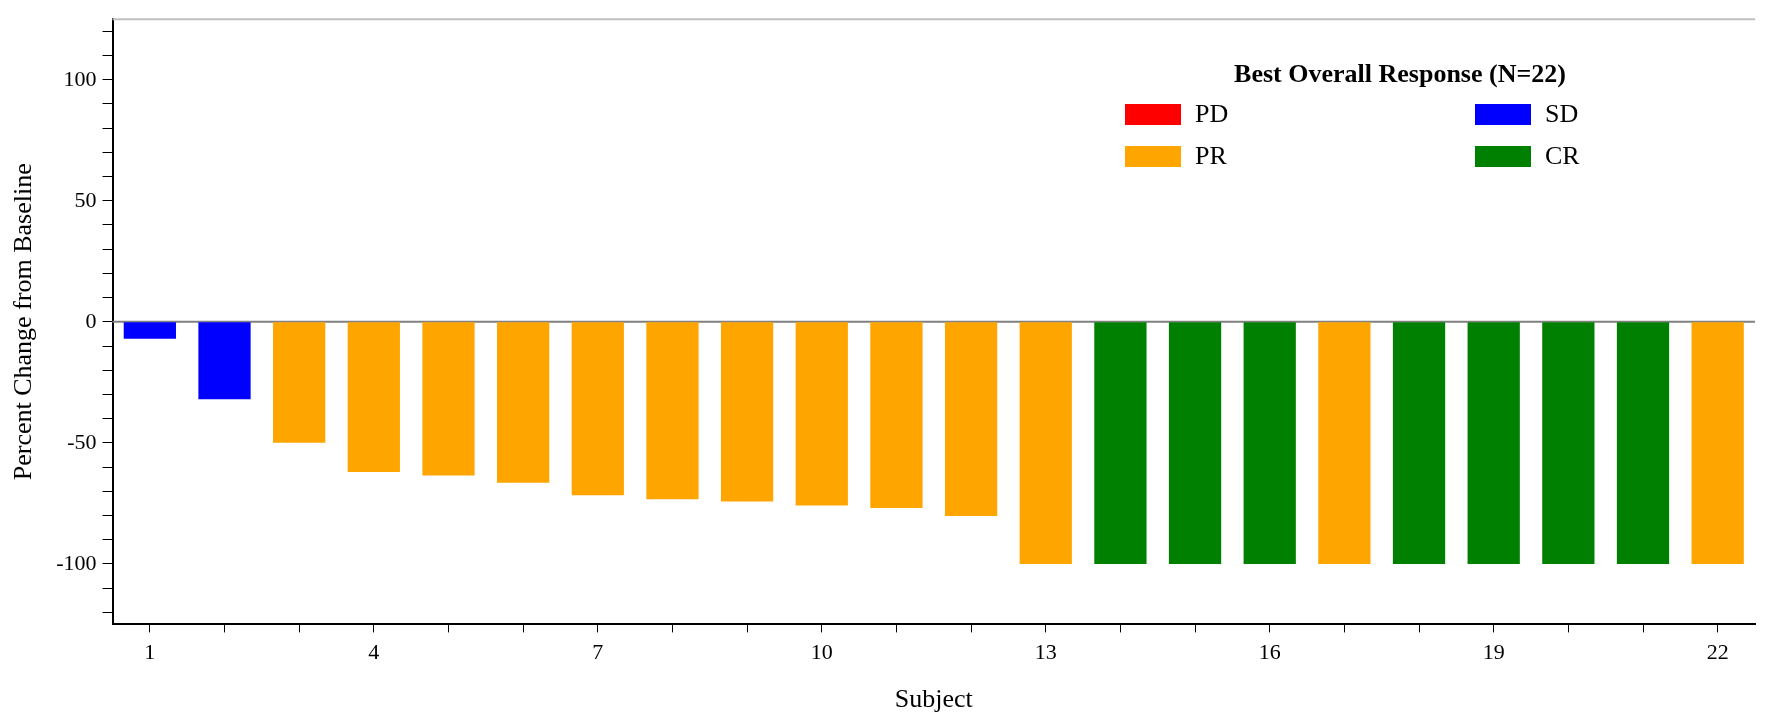  I want to click on y-tick-label: 0, so click(91, 320).